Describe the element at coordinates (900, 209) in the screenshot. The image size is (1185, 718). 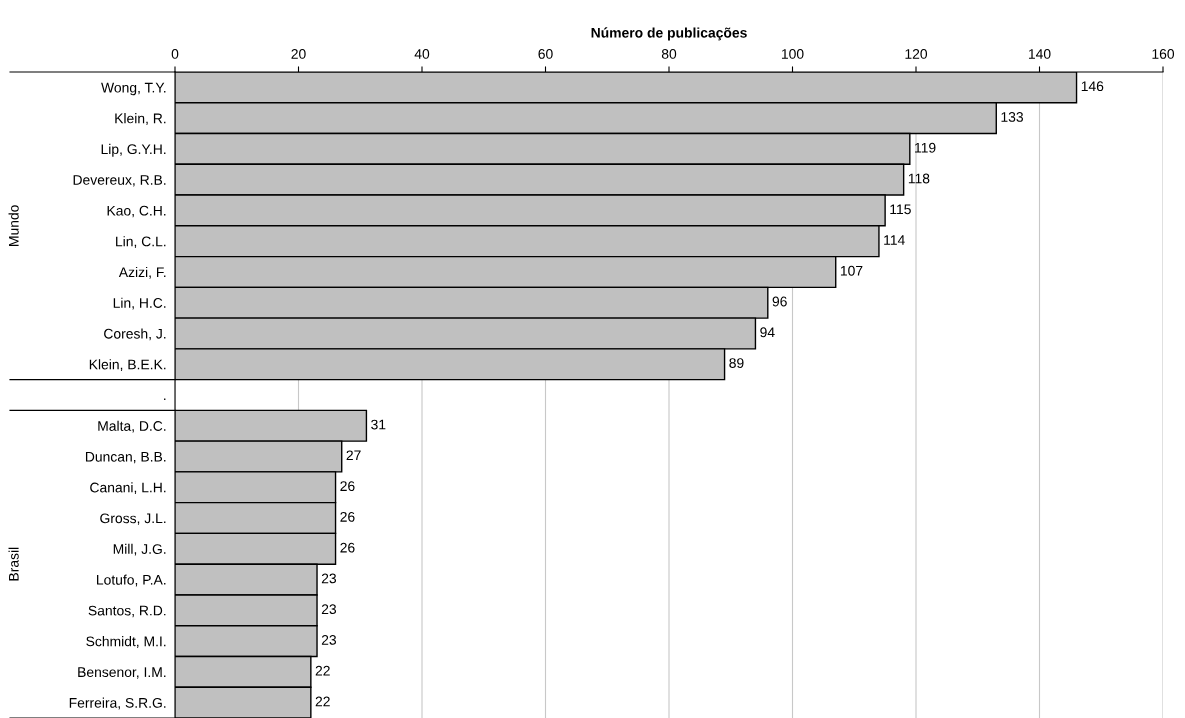
I see `data-label: 115` at that location.